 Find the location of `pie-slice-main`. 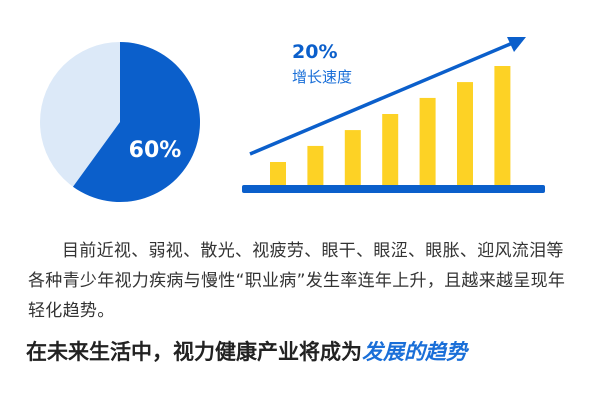

pie-slice-main is located at coordinates (136, 122).